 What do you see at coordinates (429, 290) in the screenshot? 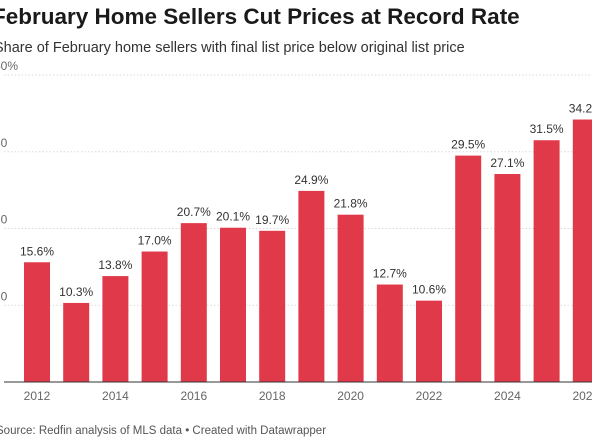
I see `data-label: 10.6%` at bounding box center [429, 290].